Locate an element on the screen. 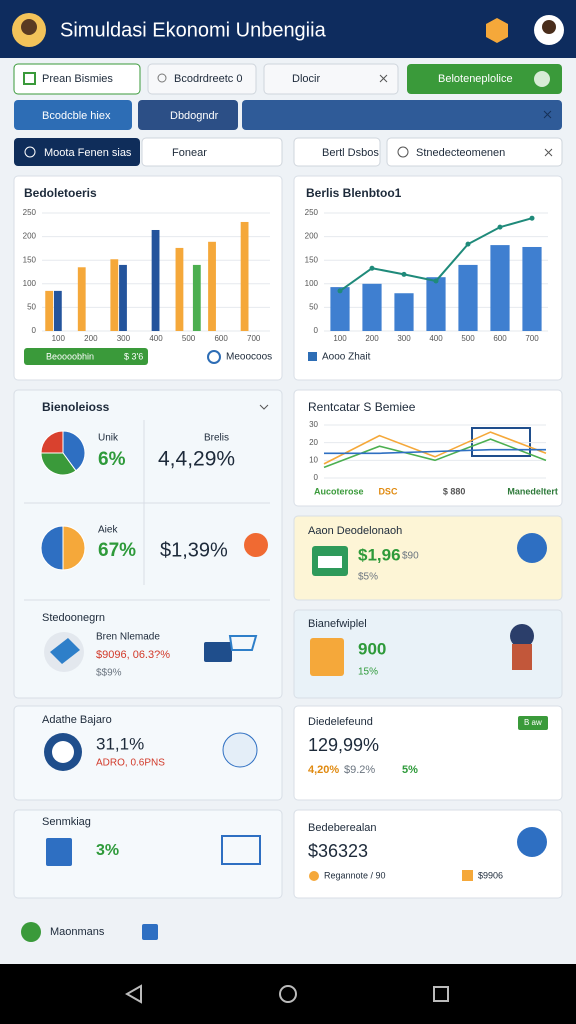 This screenshot has height=1024, width=576. x-tick-label: 700 is located at coordinates (532, 338).